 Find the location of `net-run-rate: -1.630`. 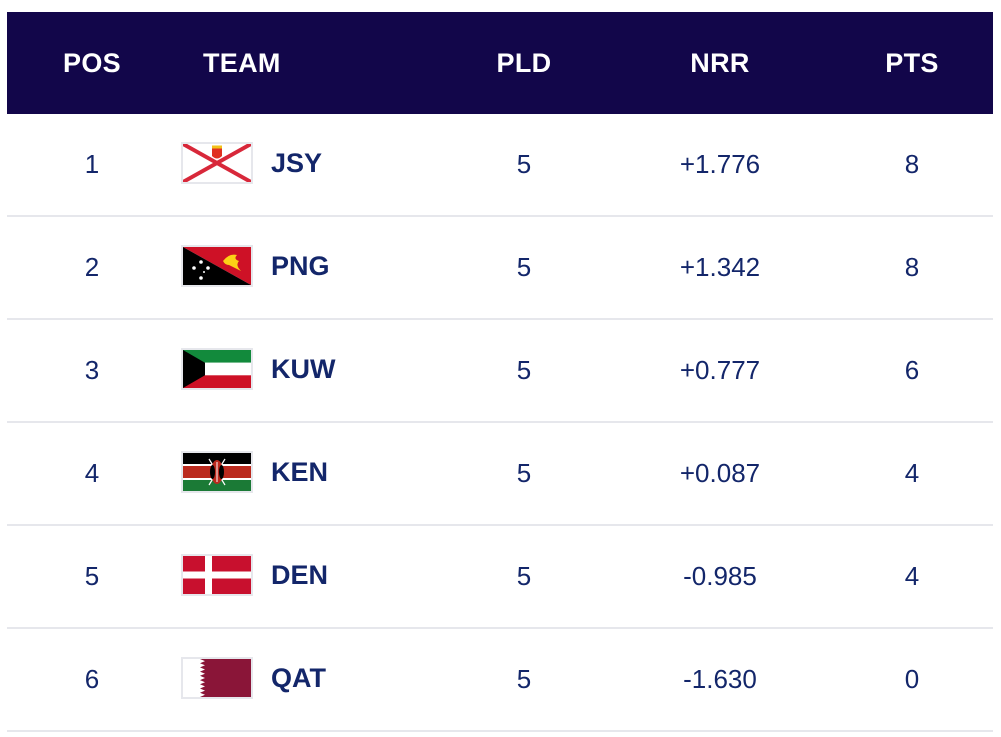

net-run-rate: -1.630 is located at coordinates (720, 679).